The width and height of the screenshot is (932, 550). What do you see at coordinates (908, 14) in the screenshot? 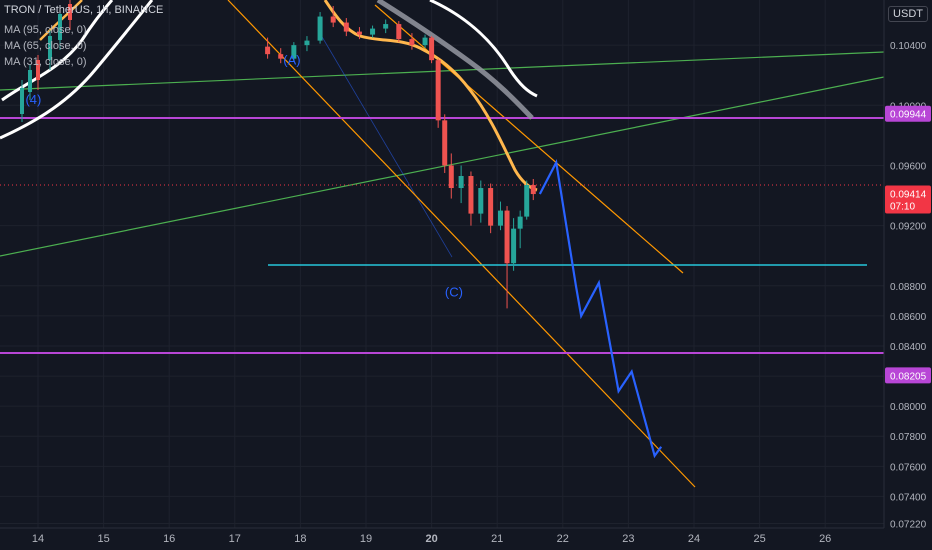
I see `currency-button: USDT` at bounding box center [908, 14].